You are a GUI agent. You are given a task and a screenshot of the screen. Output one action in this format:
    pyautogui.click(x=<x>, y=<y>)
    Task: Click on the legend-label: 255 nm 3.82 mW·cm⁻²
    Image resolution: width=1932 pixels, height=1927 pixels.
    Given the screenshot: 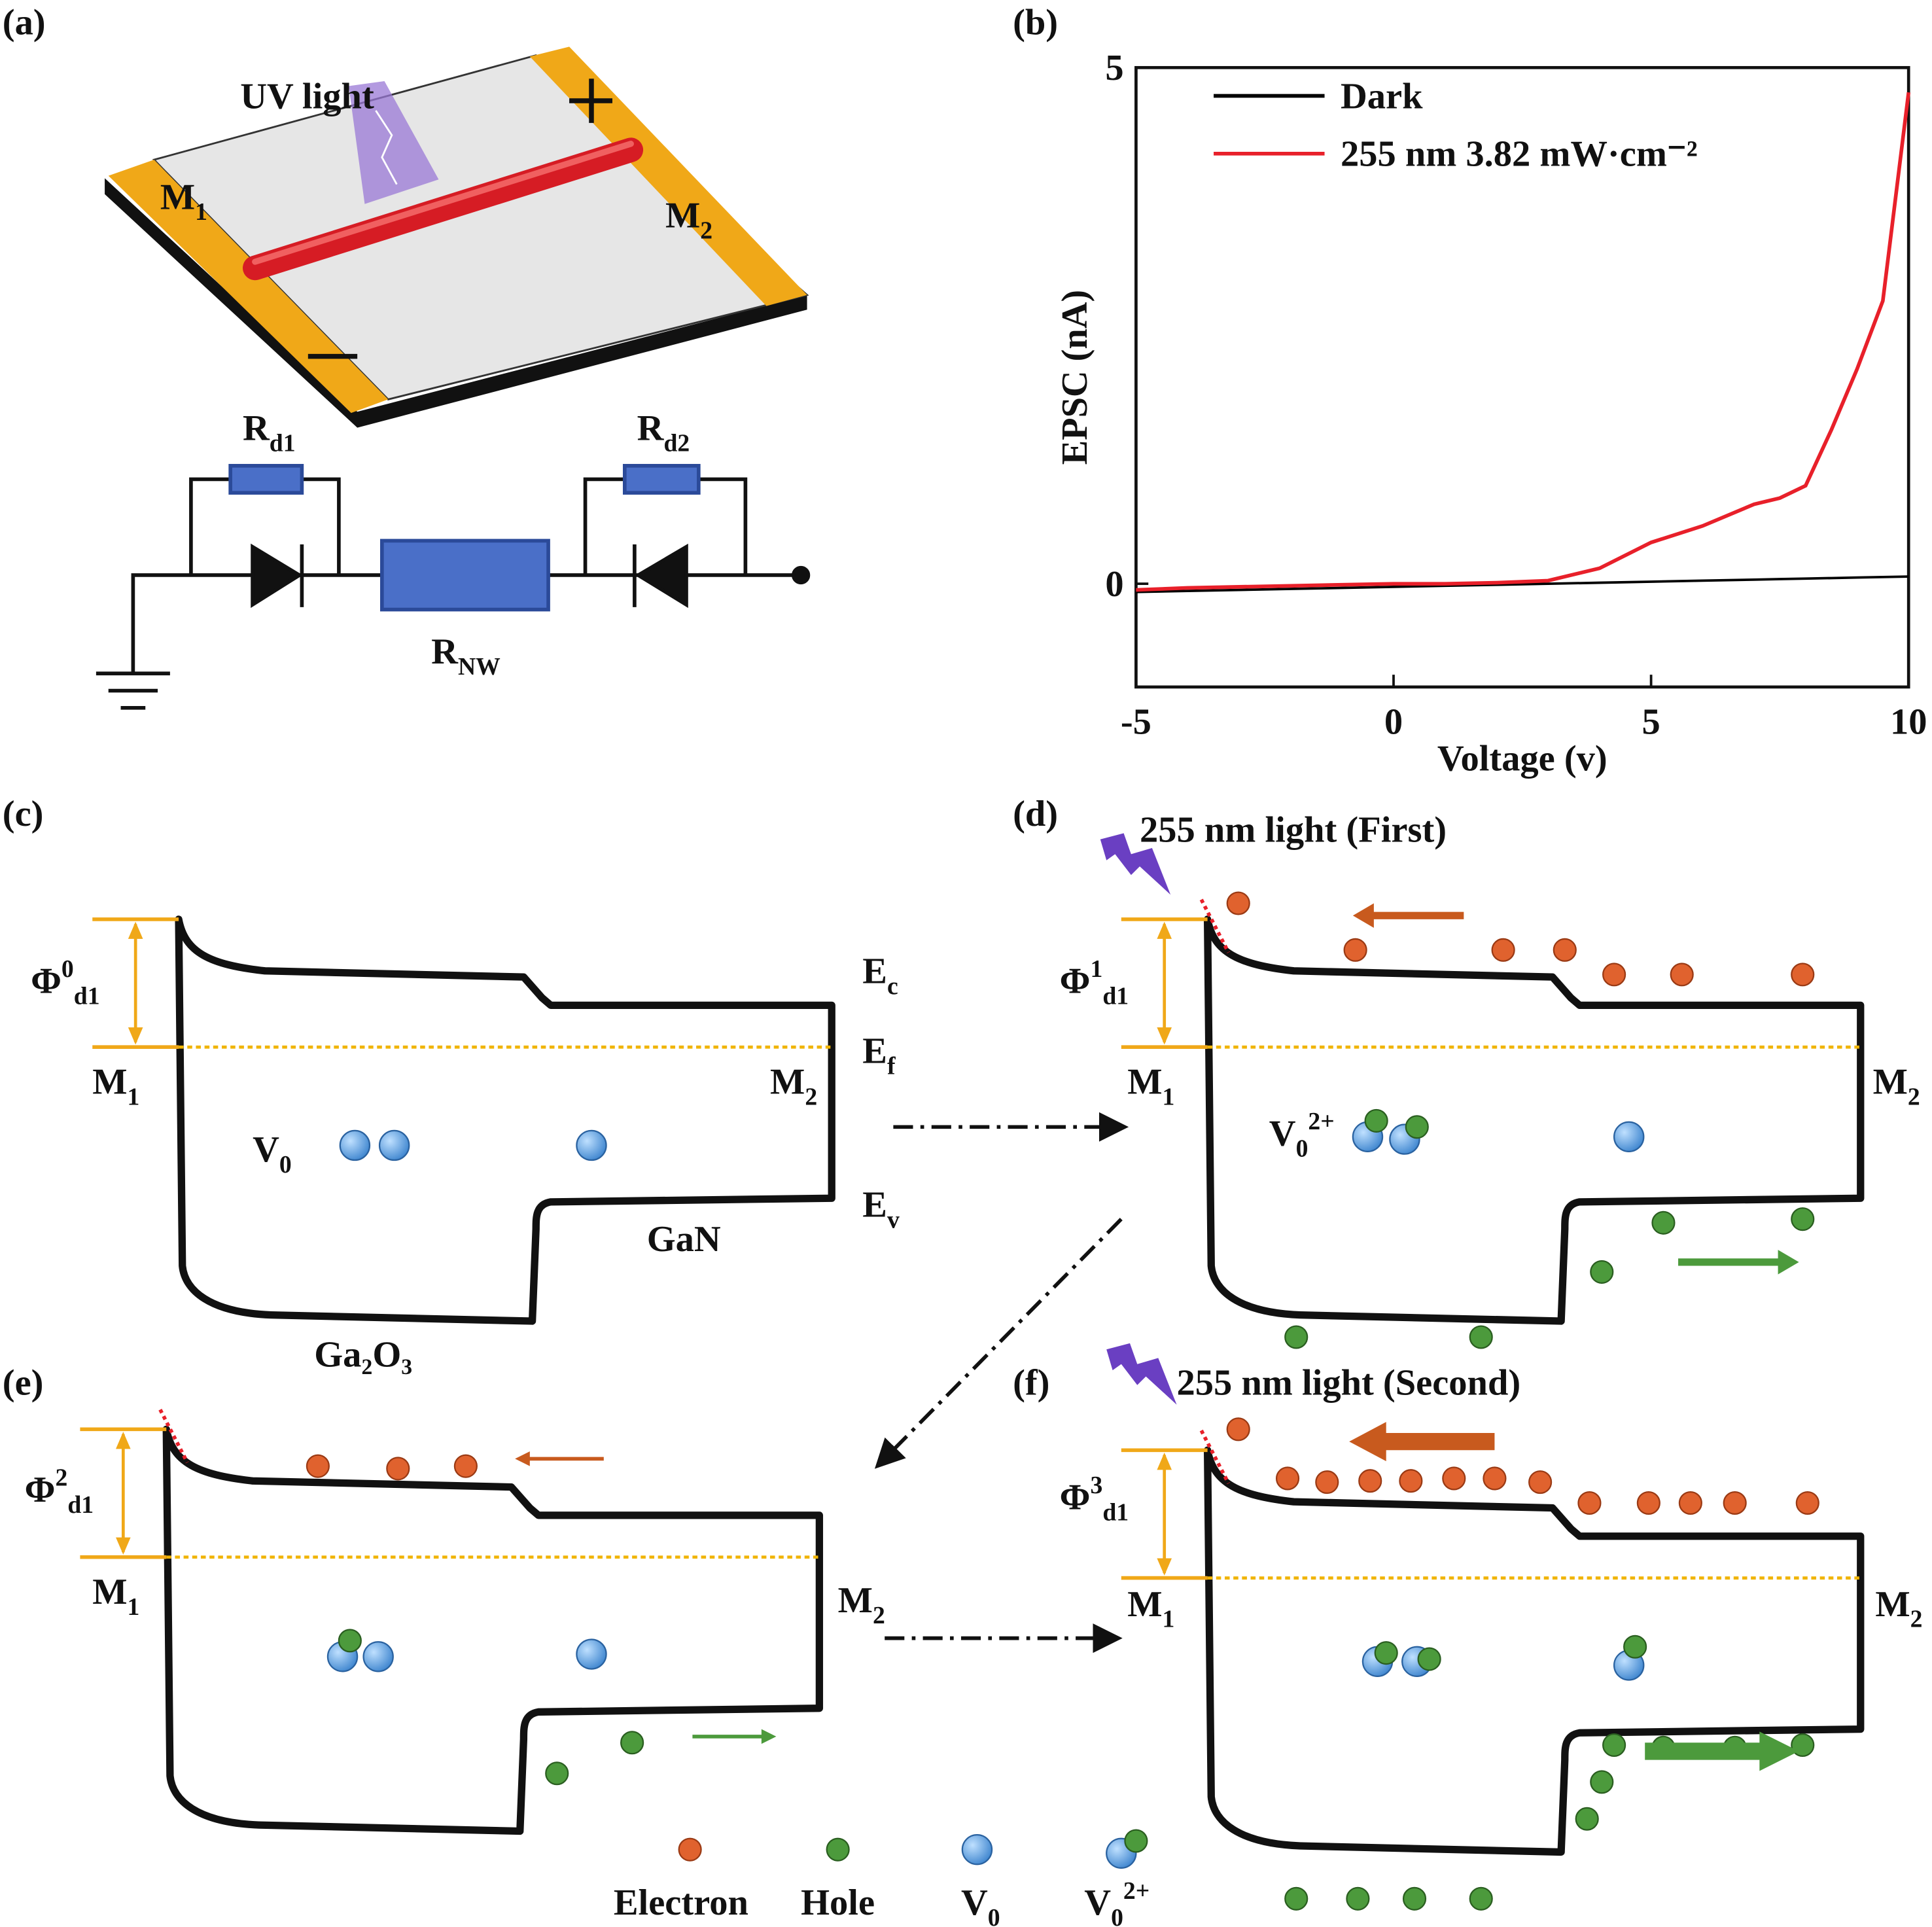 What is the action you would take?
    pyautogui.click(x=1519, y=155)
    